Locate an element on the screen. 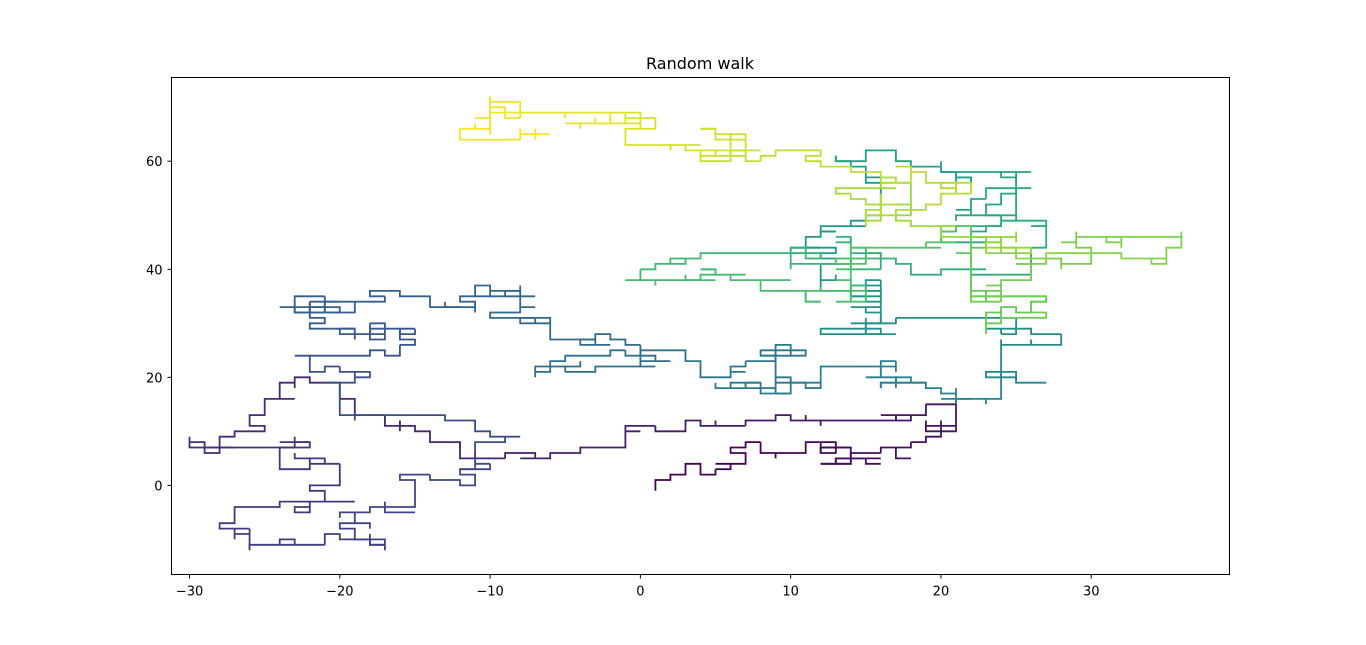  y-tick-label: 20 is located at coordinates (154, 378).